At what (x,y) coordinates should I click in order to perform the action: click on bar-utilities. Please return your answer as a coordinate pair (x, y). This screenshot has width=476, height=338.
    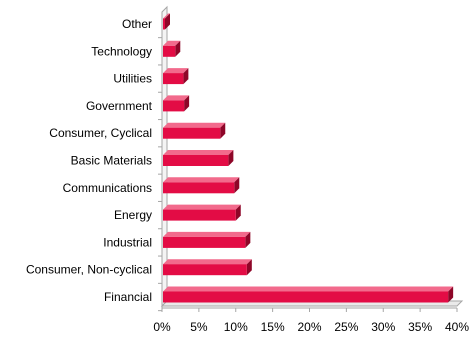
    Looking at the image, I should click on (176, 76).